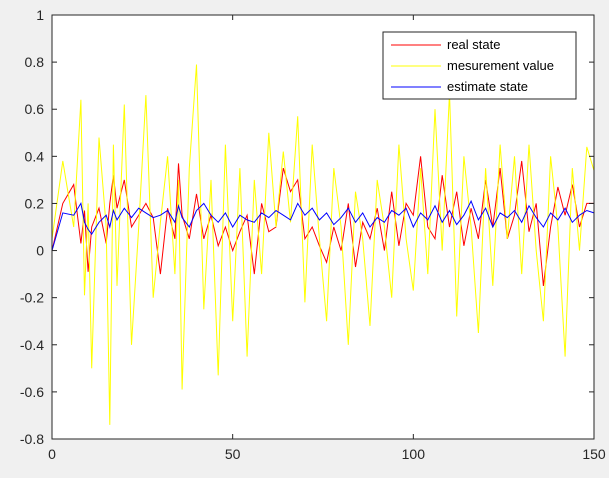 The height and width of the screenshot is (478, 609). I want to click on legend-label-real-state: real state, so click(473, 44).